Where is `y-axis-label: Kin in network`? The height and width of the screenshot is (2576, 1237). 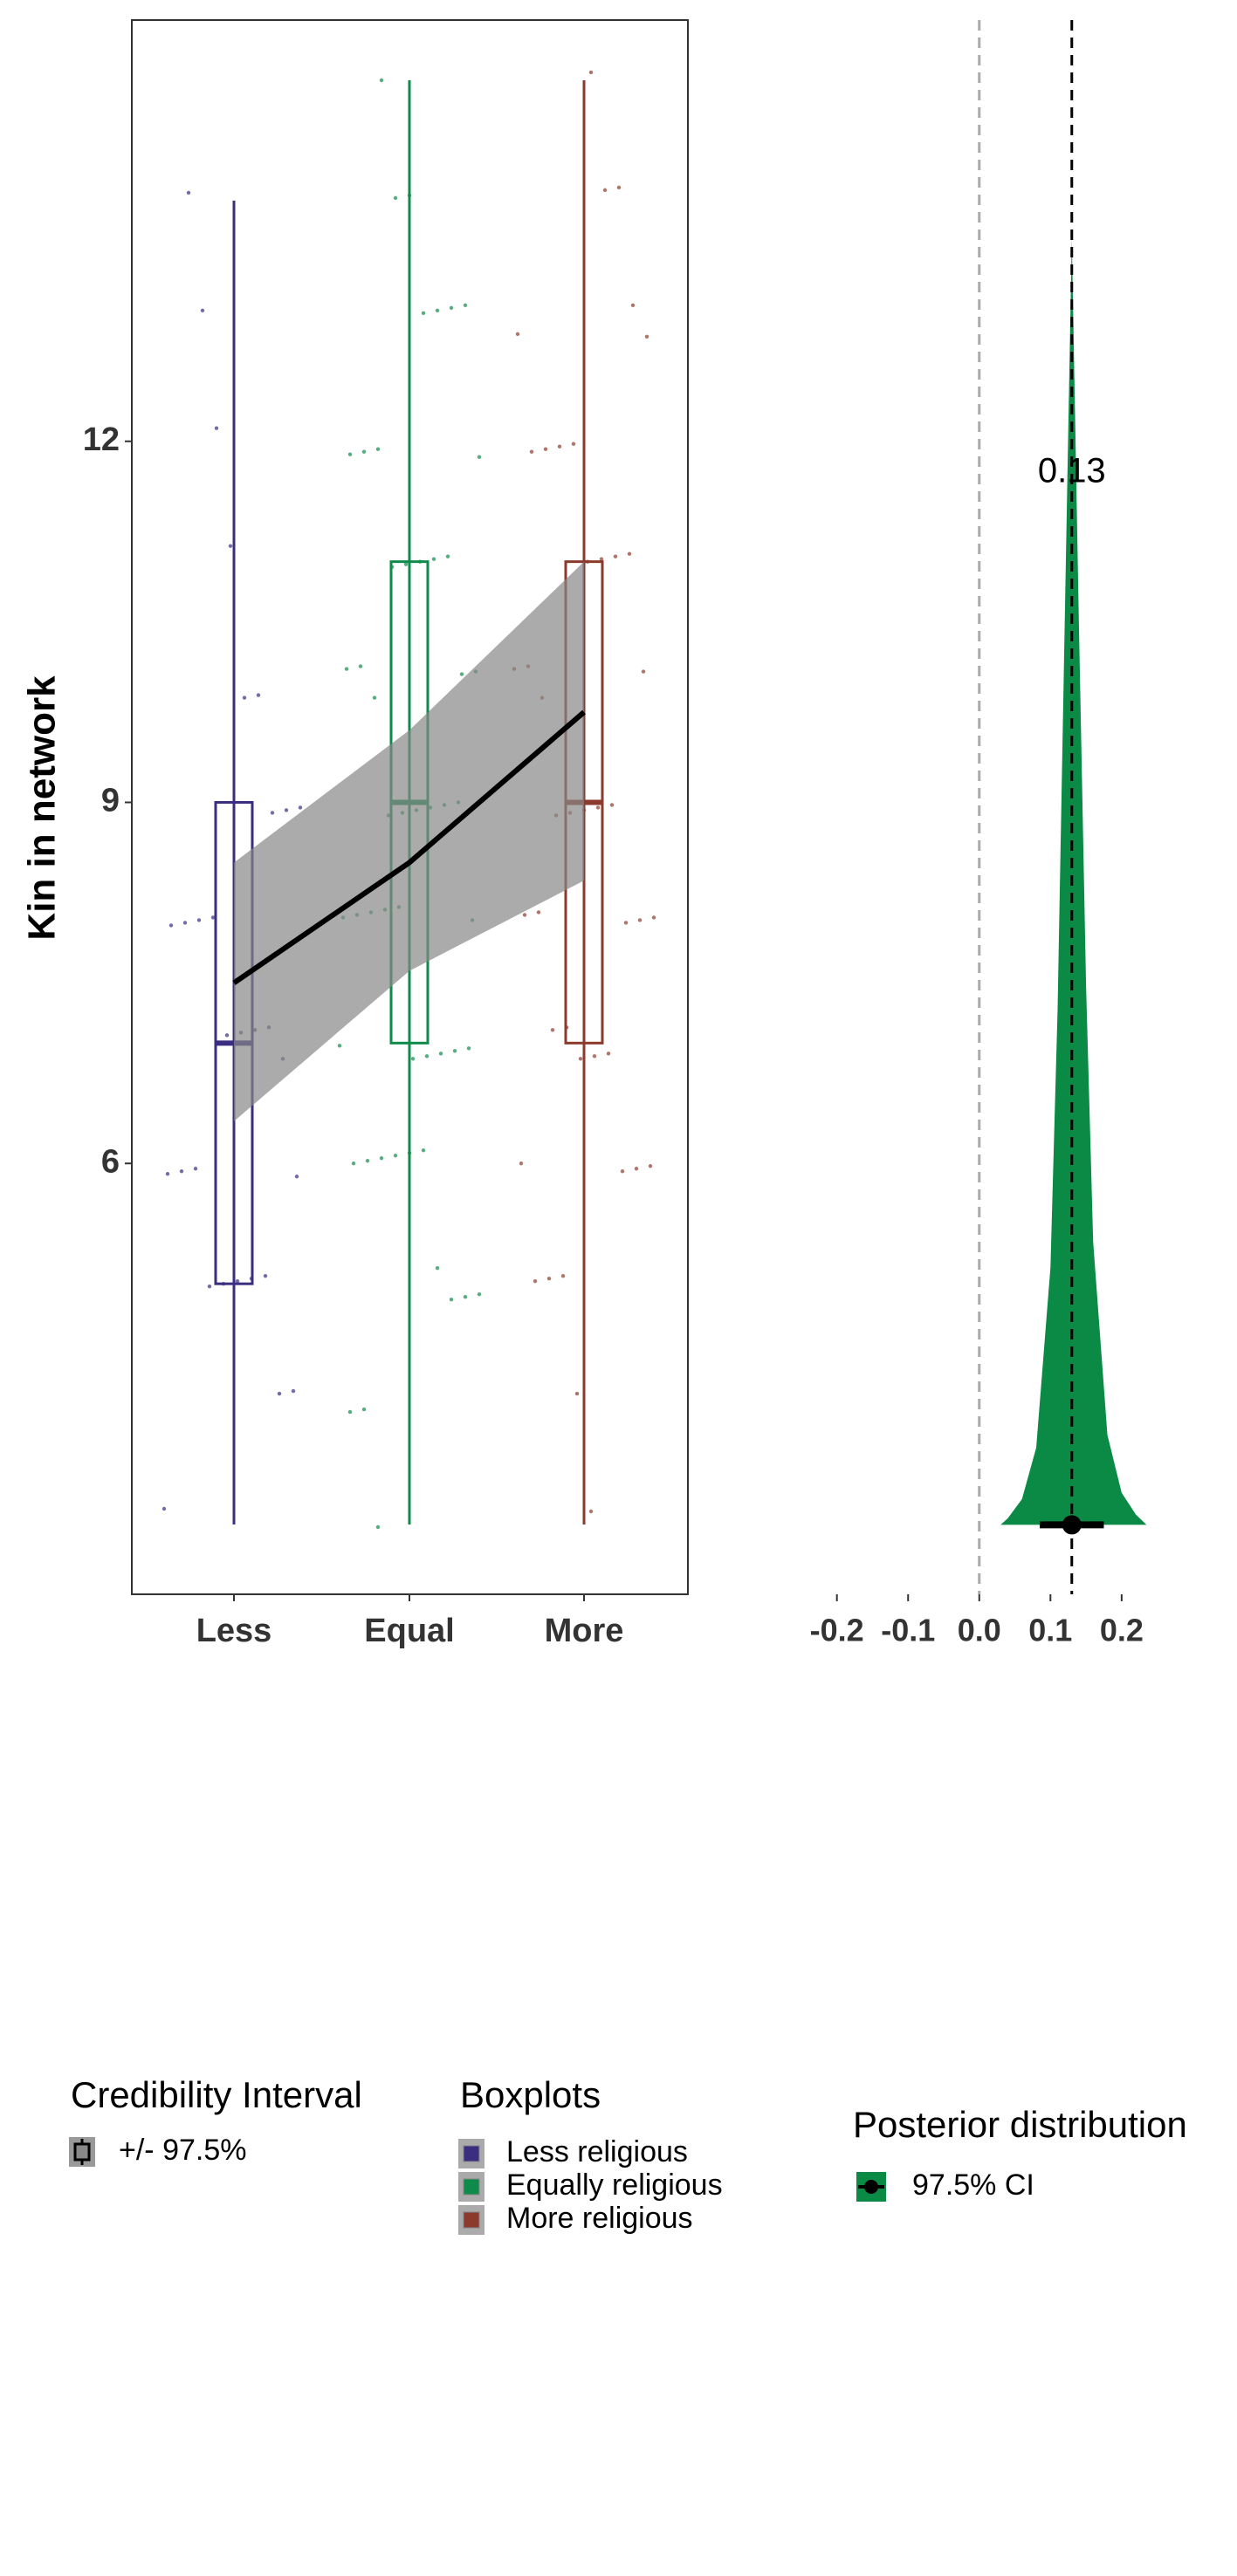 y-axis-label: Kin in network is located at coordinates (42, 808).